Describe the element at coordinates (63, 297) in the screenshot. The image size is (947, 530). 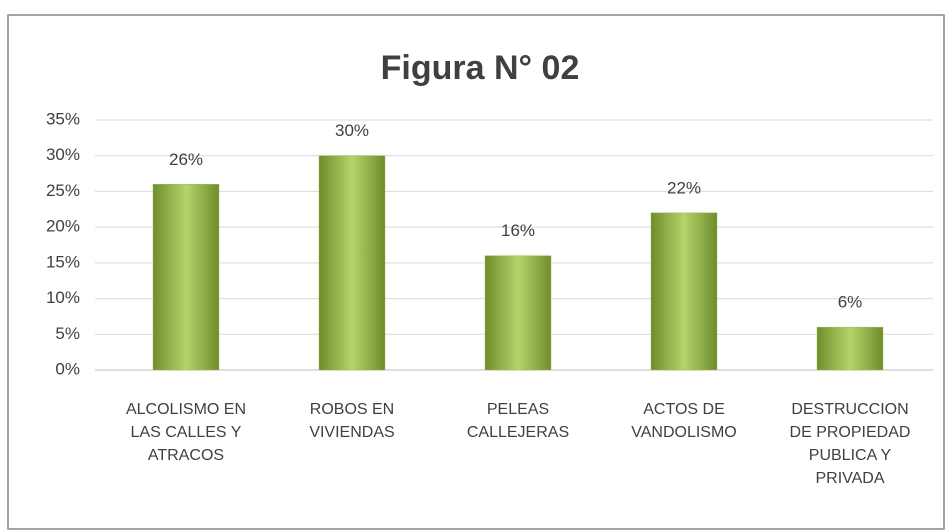
I see `y-tick-label: 10%` at that location.